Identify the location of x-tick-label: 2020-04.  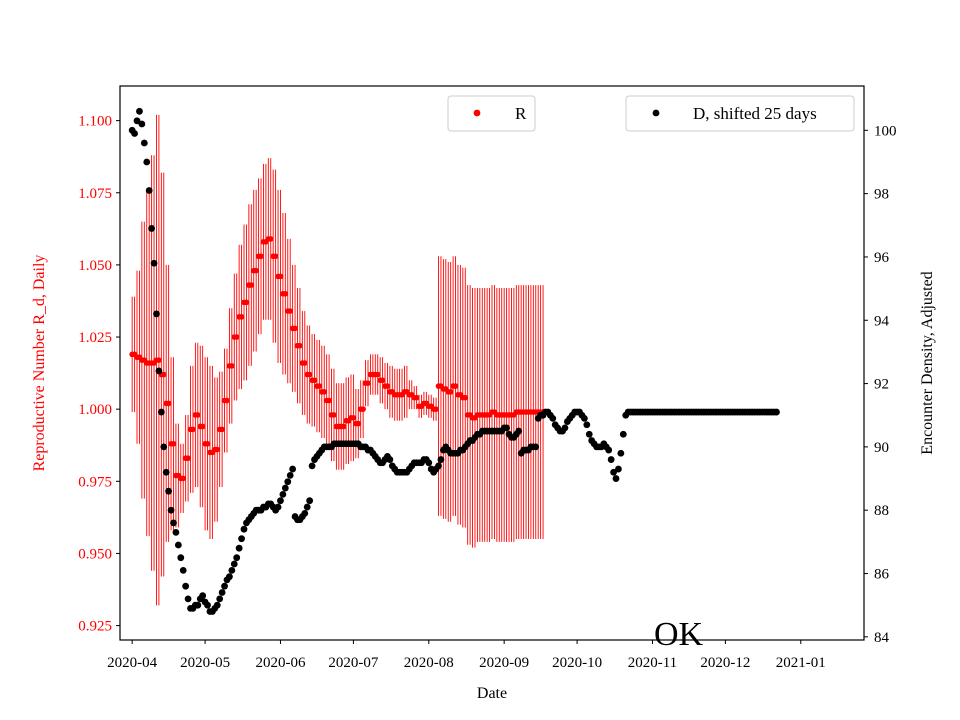
(132, 663).